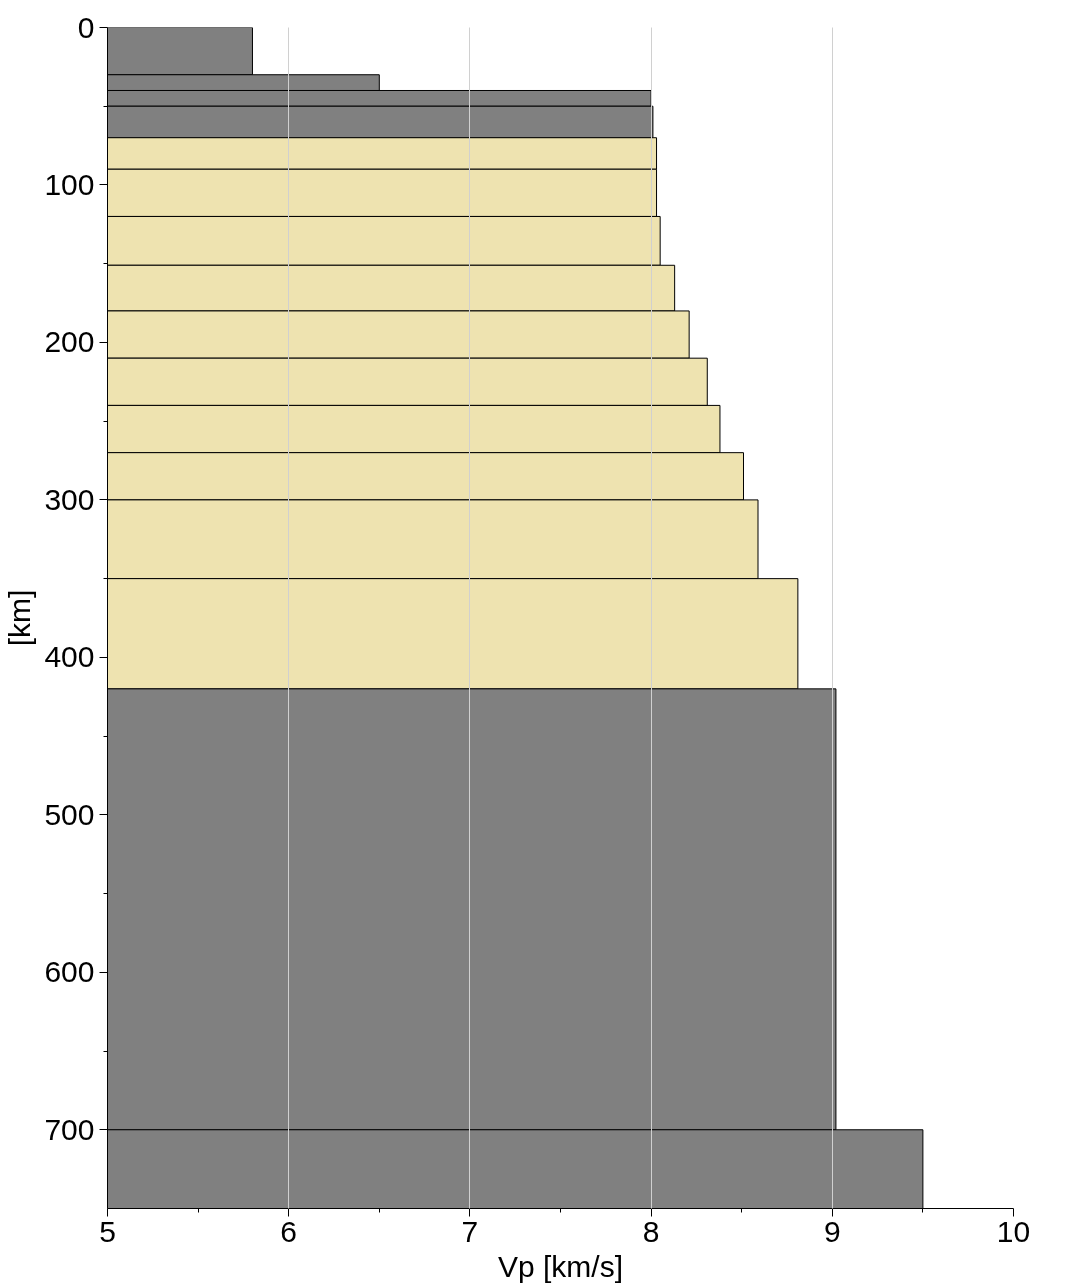 The width and height of the screenshot is (1073, 1285). What do you see at coordinates (107, 1231) in the screenshot?
I see `x-tick-label: 5` at bounding box center [107, 1231].